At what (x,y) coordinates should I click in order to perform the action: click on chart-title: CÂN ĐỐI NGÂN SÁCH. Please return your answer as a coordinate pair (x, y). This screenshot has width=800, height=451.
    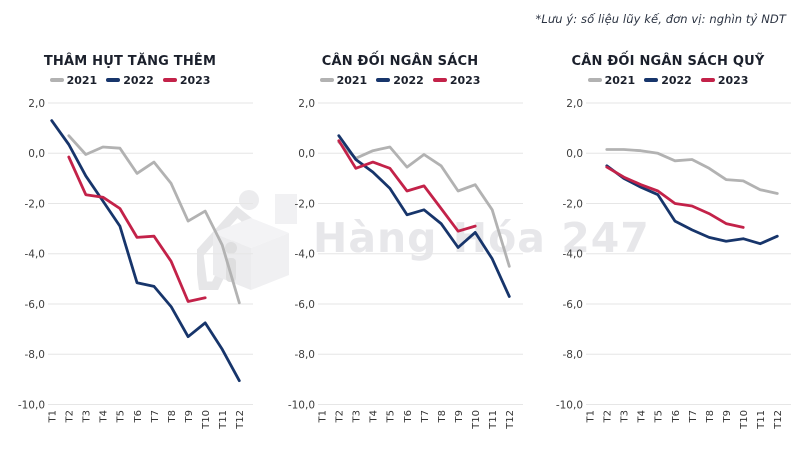
    Looking at the image, I should click on (400, 61).